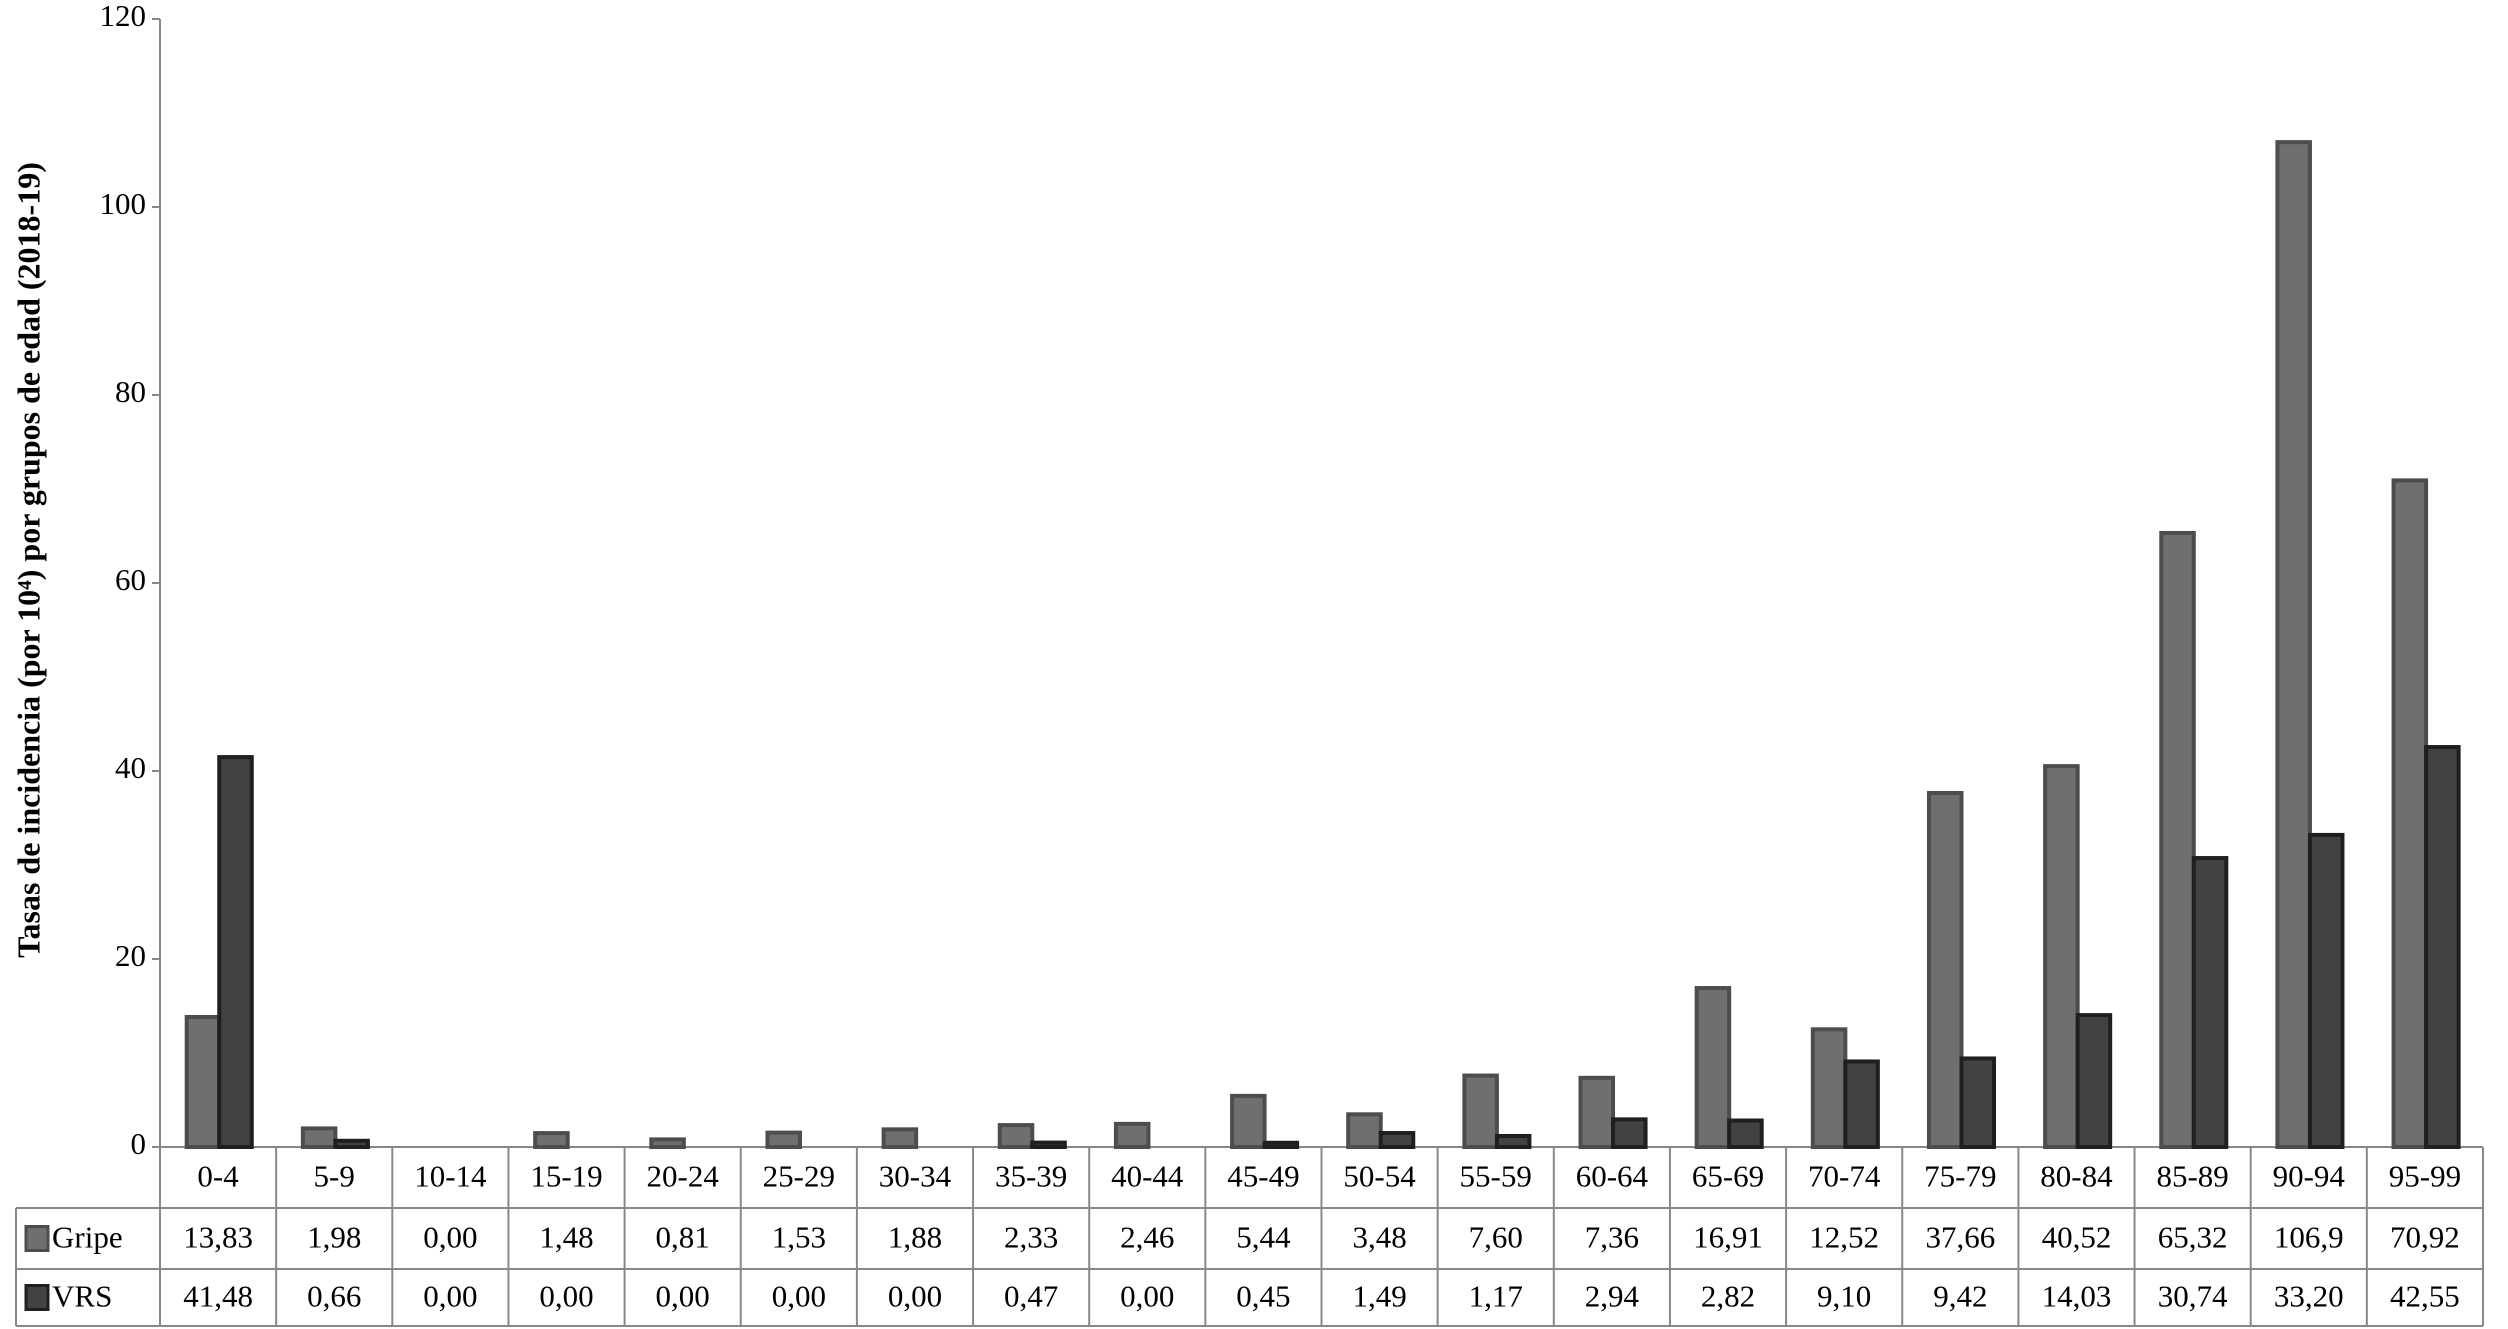  I want to click on table-value: 12,52, so click(1844, 1237).